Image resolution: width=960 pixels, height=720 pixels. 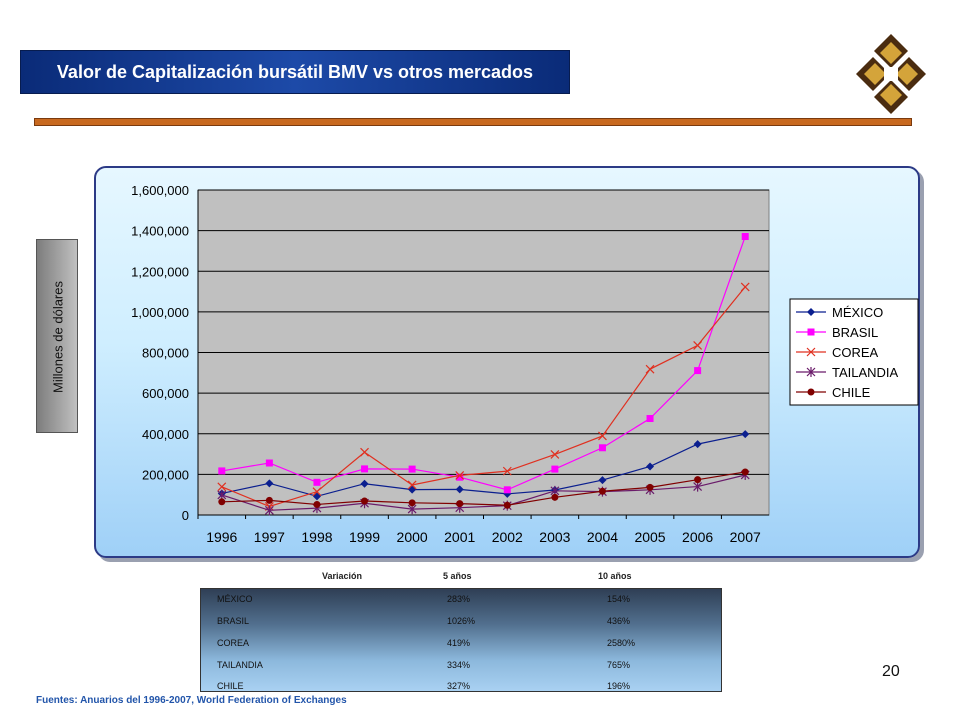 What do you see at coordinates (811, 332) in the screenshot?
I see `legend-marker-brasil` at bounding box center [811, 332].